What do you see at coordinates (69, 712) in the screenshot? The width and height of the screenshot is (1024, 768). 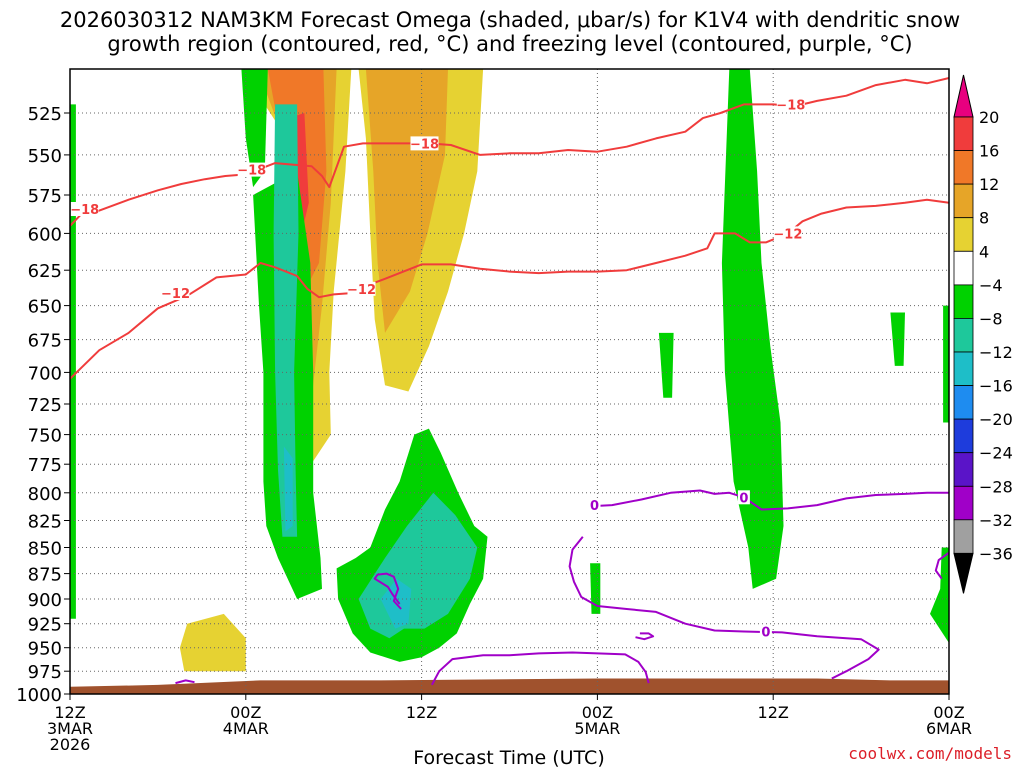 I see `x-tick-label-0-0: 12Z` at bounding box center [69, 712].